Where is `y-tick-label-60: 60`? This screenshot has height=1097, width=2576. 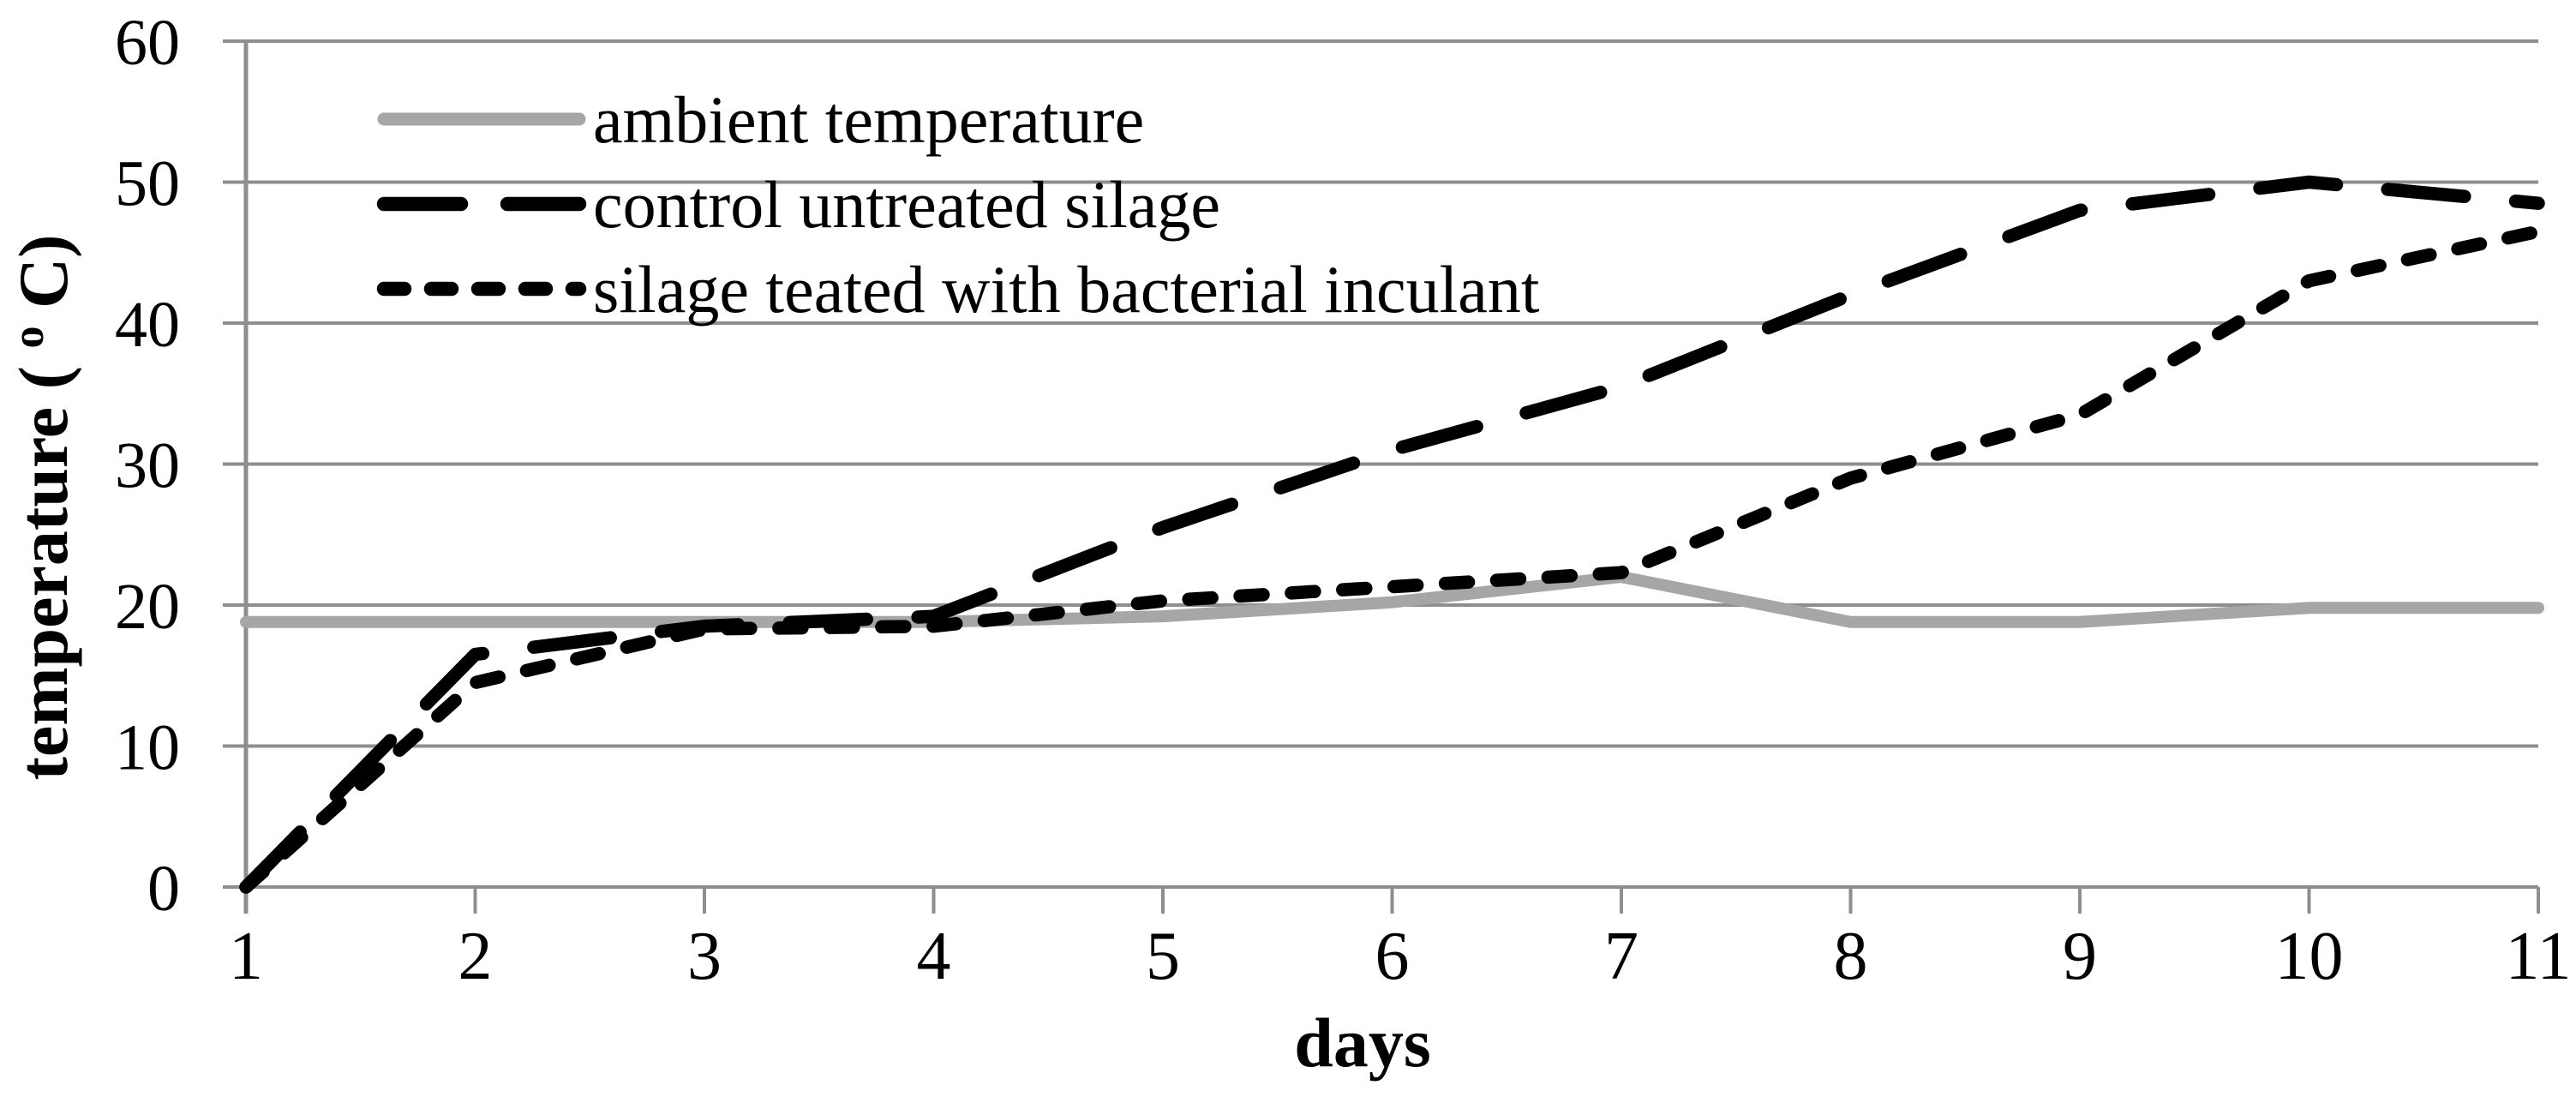
y-tick-label-60: 60 is located at coordinates (147, 43).